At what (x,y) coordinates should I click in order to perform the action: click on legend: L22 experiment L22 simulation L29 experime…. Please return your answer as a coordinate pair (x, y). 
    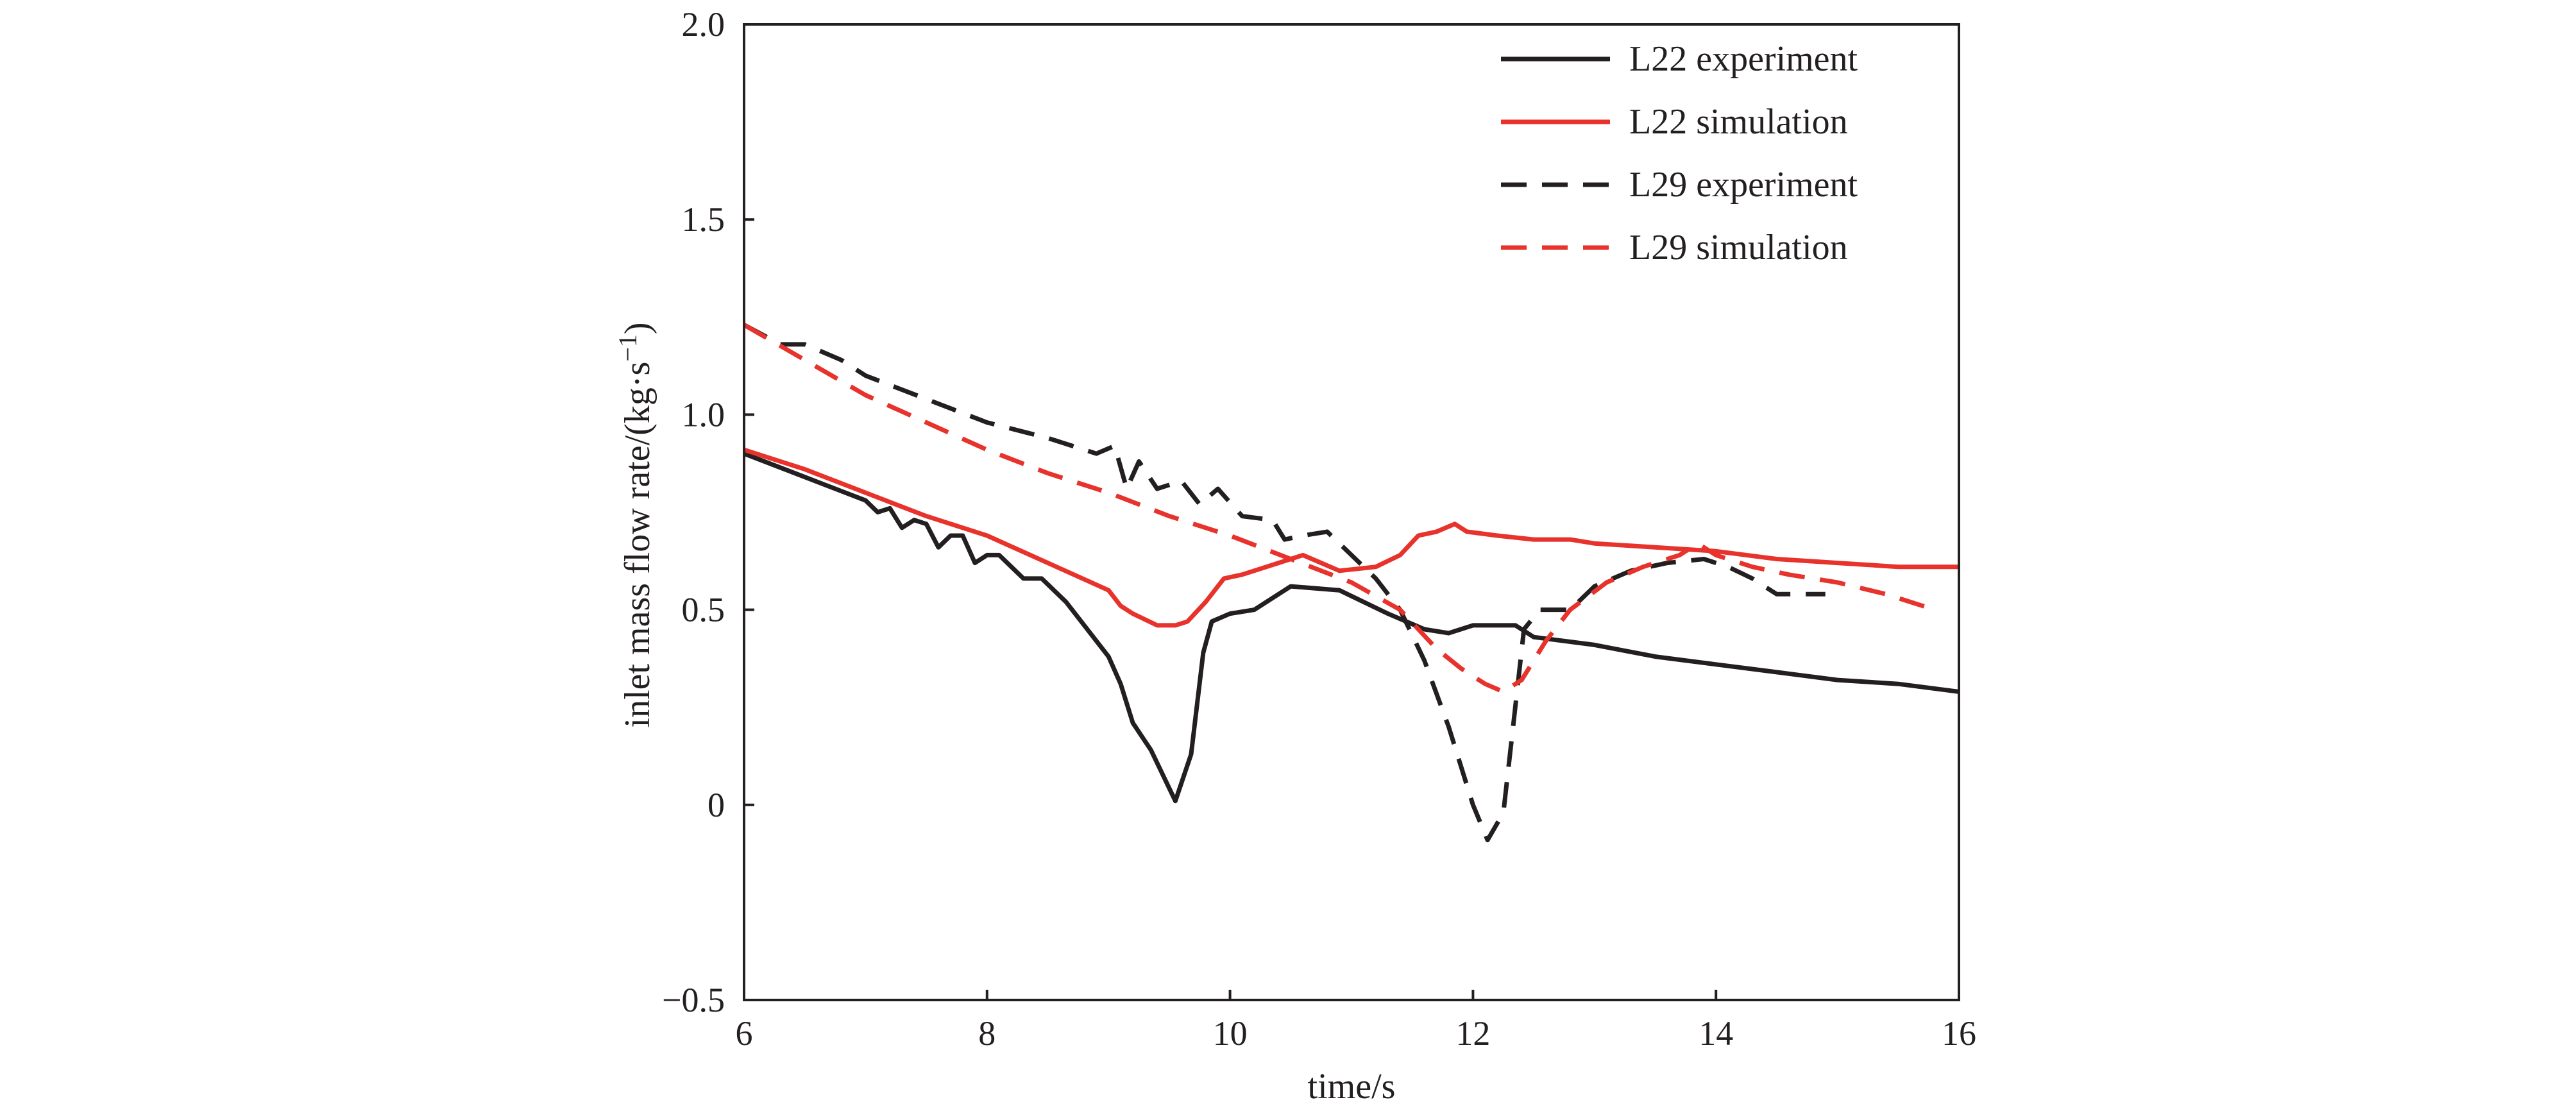
    Looking at the image, I should click on (1679, 153).